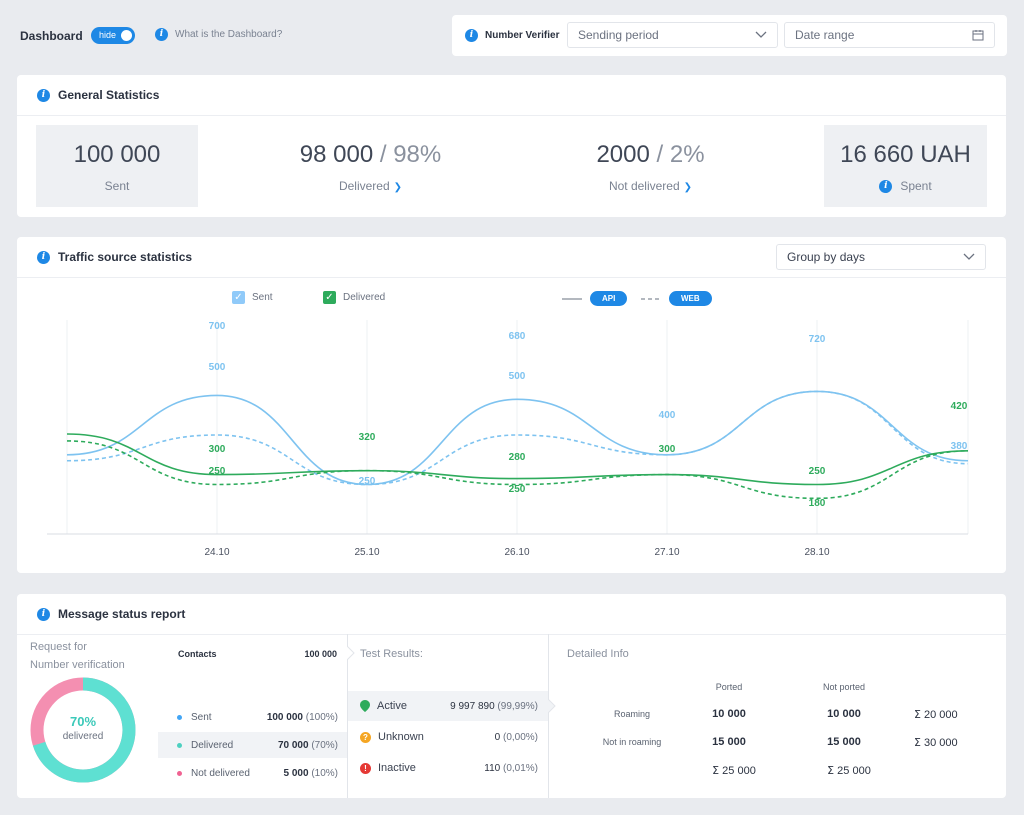 The image size is (1024, 815). What do you see at coordinates (936, 742) in the screenshot?
I see `not-roaming-sum: Σ 30 000` at bounding box center [936, 742].